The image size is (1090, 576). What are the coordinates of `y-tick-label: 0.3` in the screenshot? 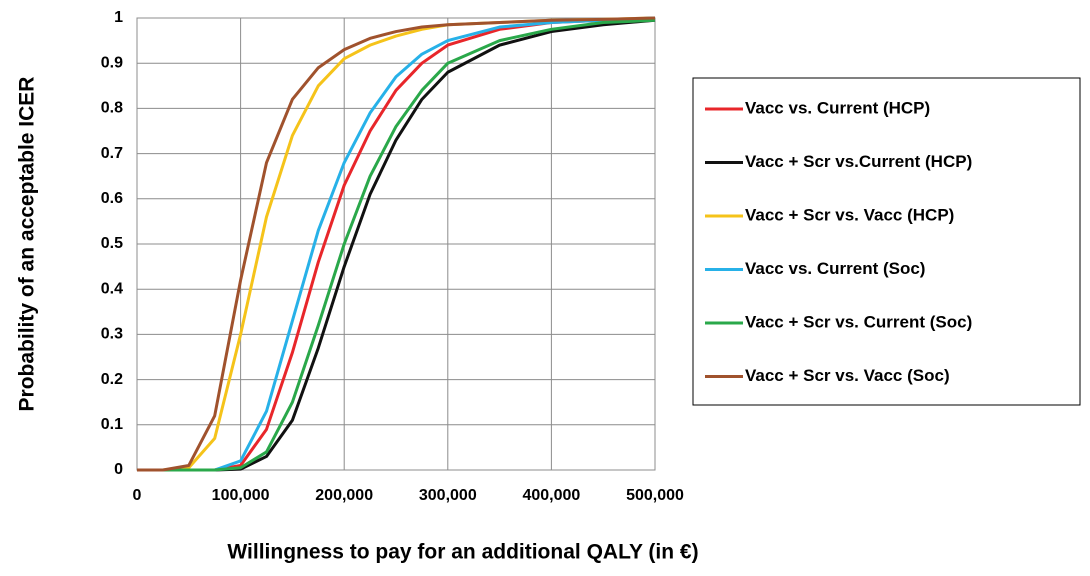 It's located at (112, 334).